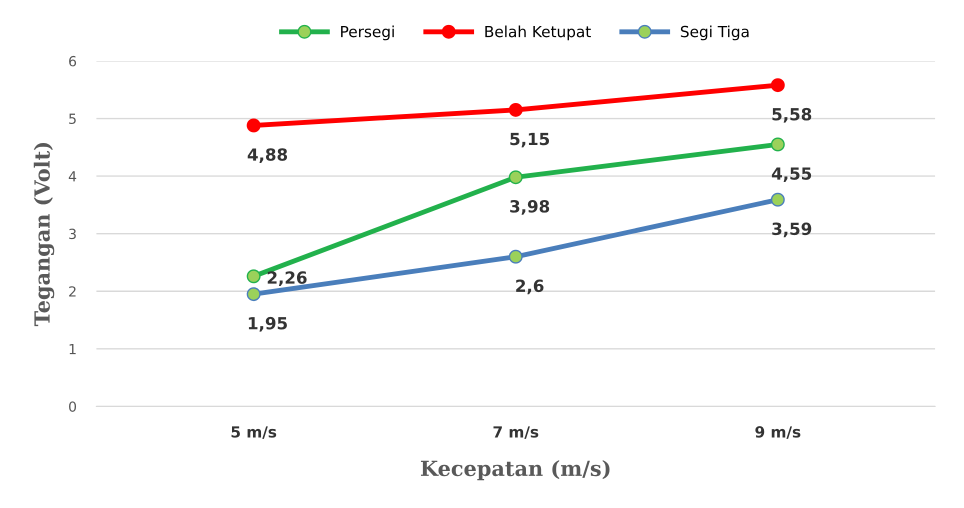  What do you see at coordinates (73, 349) in the screenshot?
I see `y-tick-label: 1` at bounding box center [73, 349].